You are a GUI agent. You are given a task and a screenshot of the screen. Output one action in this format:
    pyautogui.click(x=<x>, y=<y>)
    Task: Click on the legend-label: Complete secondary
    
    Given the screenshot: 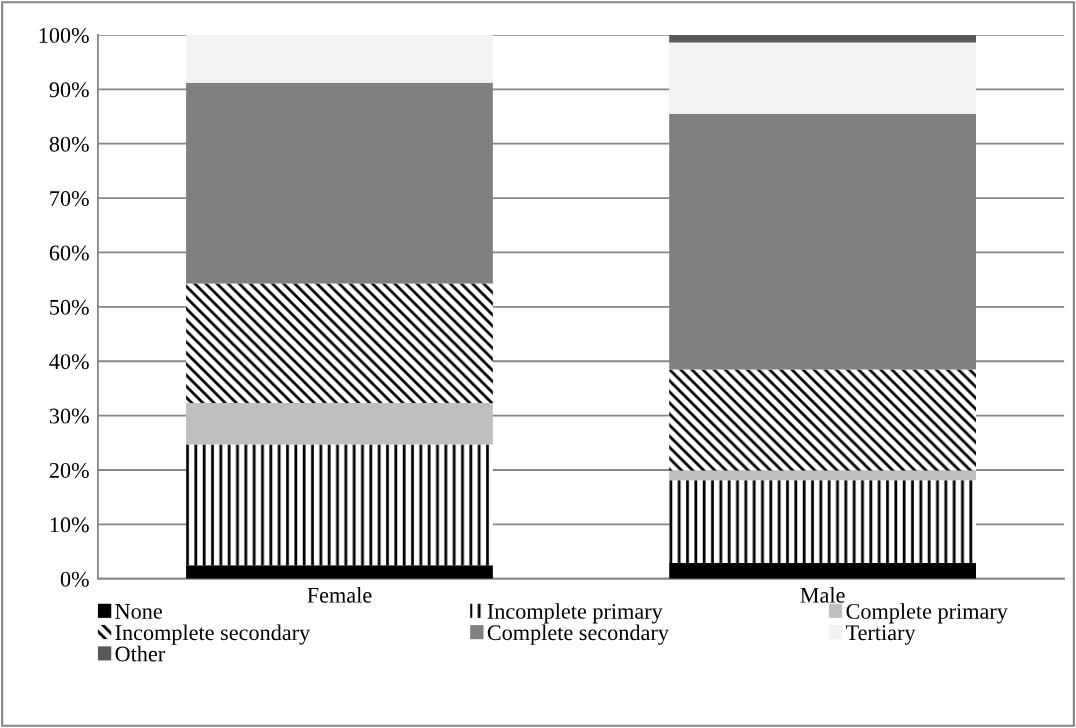 What is the action you would take?
    pyautogui.click(x=578, y=634)
    